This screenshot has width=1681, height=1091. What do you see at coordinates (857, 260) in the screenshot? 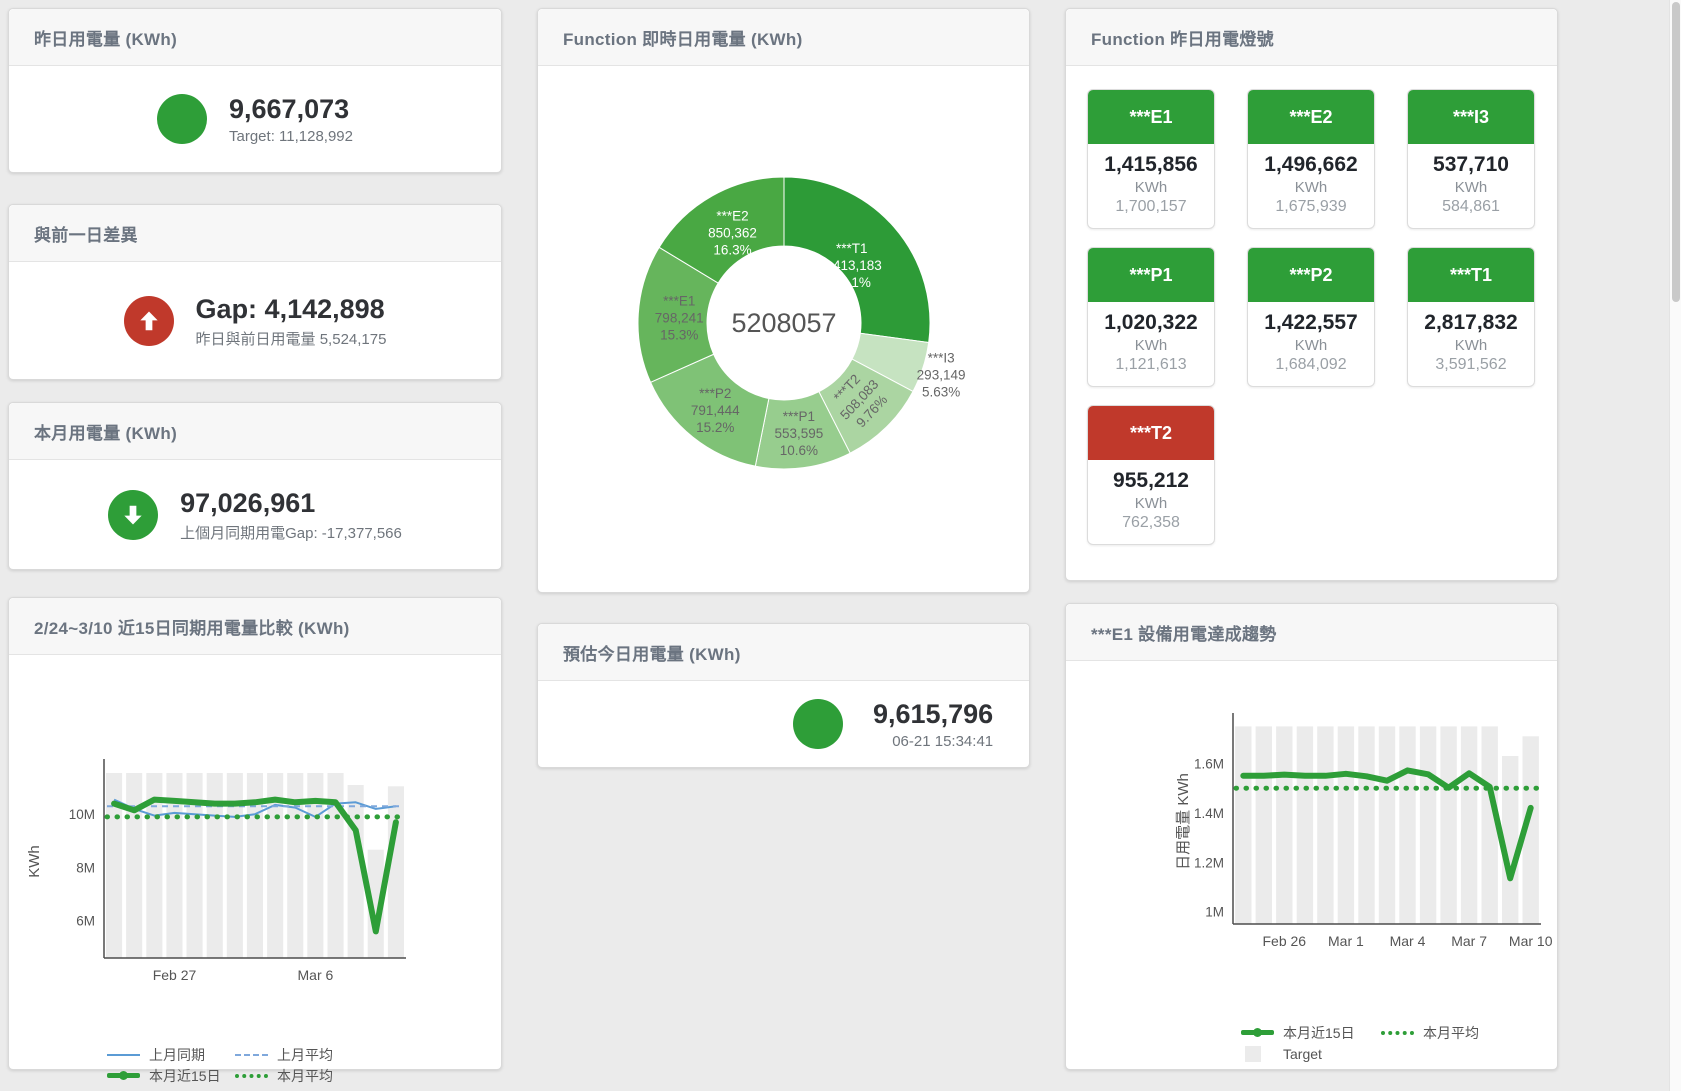
I see `donut-slice-T1` at bounding box center [857, 260].